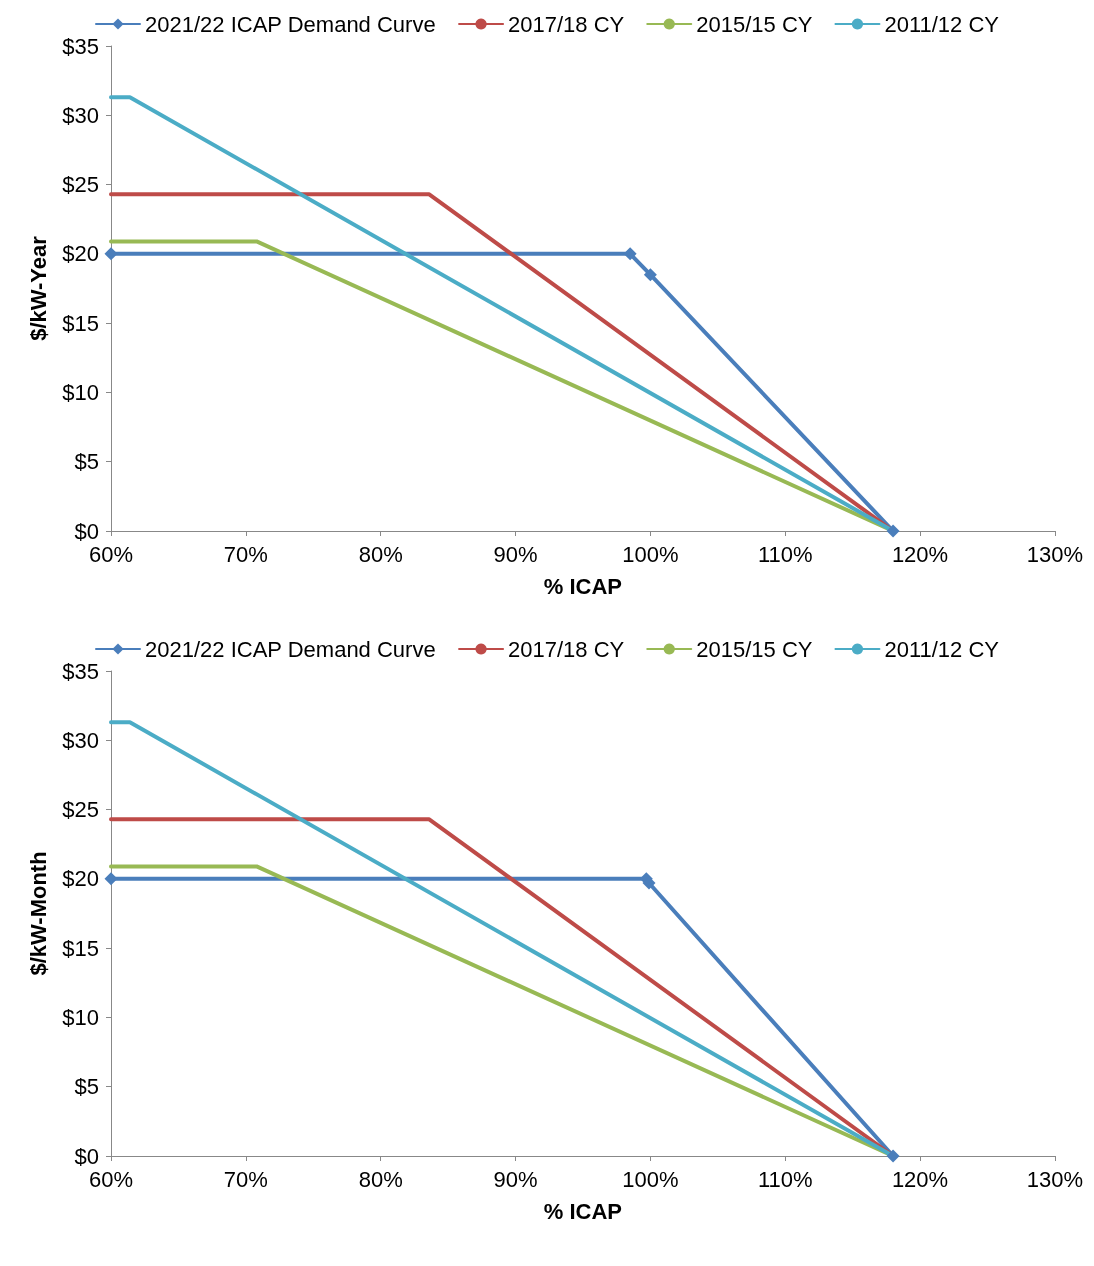 The image size is (1094, 1266). Describe the element at coordinates (38, 913) in the screenshot. I see `y-axis-title: $/kW-Month` at that location.